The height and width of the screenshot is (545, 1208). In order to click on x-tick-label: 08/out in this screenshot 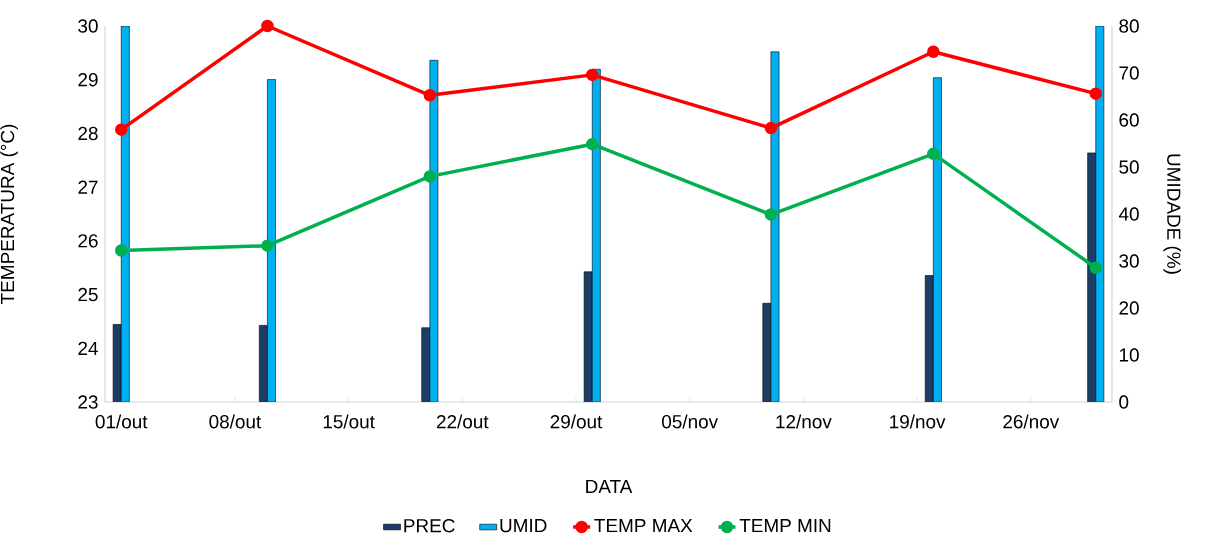, I will do `click(235, 421)`.